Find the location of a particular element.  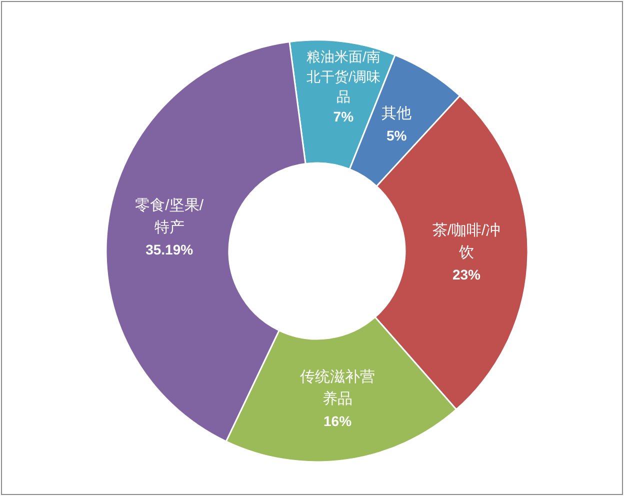

category-label: 茶/咖啡/冲 is located at coordinates (466, 231).